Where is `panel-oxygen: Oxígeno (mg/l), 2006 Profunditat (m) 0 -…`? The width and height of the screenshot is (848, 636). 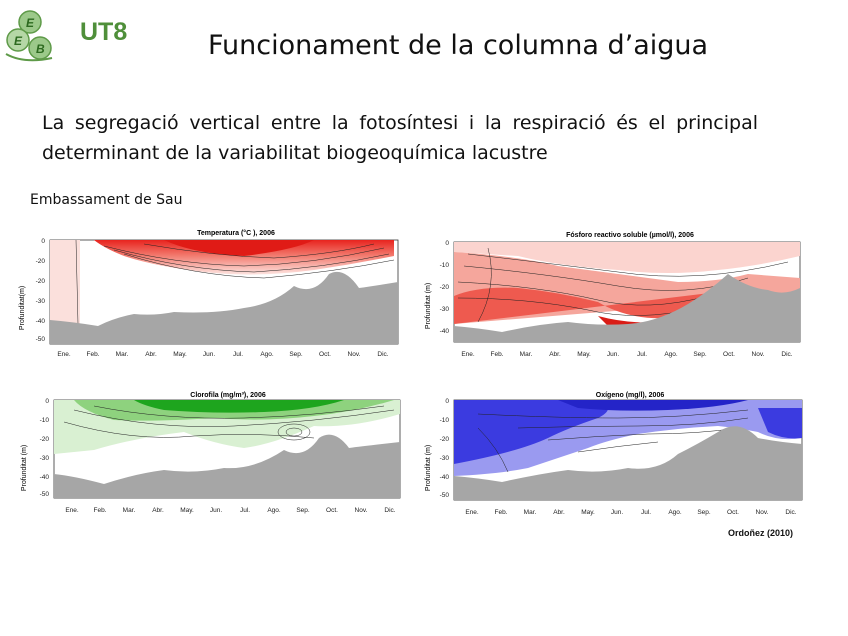 panel-oxygen: Oxígeno (mg/l), 2006 Profunditat (m) 0 -… is located at coordinates (614, 454).